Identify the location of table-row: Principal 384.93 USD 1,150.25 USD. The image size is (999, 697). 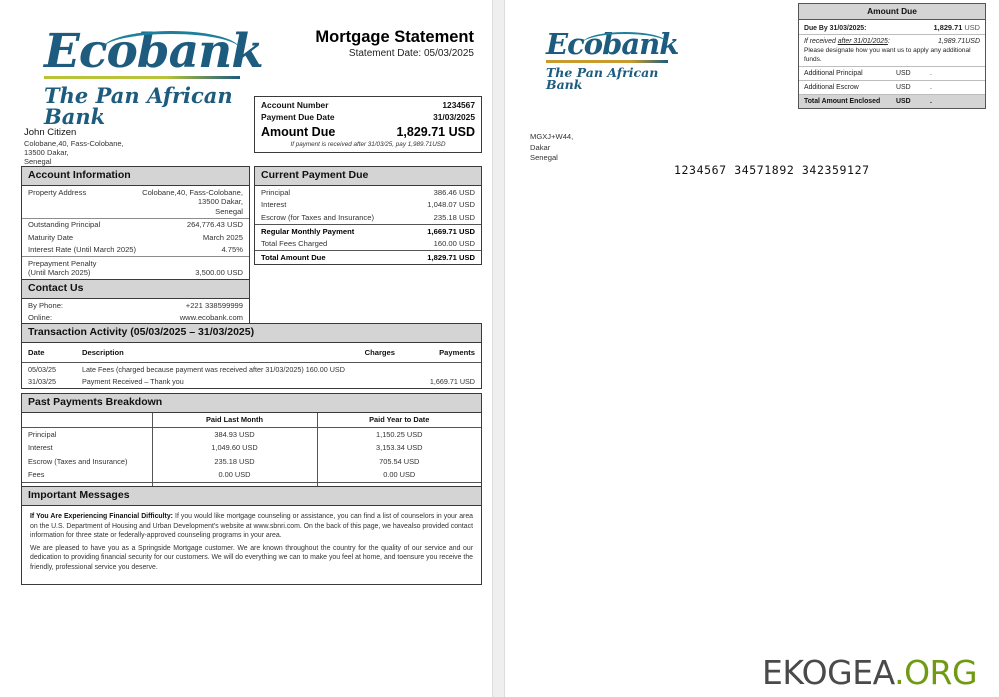
(251, 434).